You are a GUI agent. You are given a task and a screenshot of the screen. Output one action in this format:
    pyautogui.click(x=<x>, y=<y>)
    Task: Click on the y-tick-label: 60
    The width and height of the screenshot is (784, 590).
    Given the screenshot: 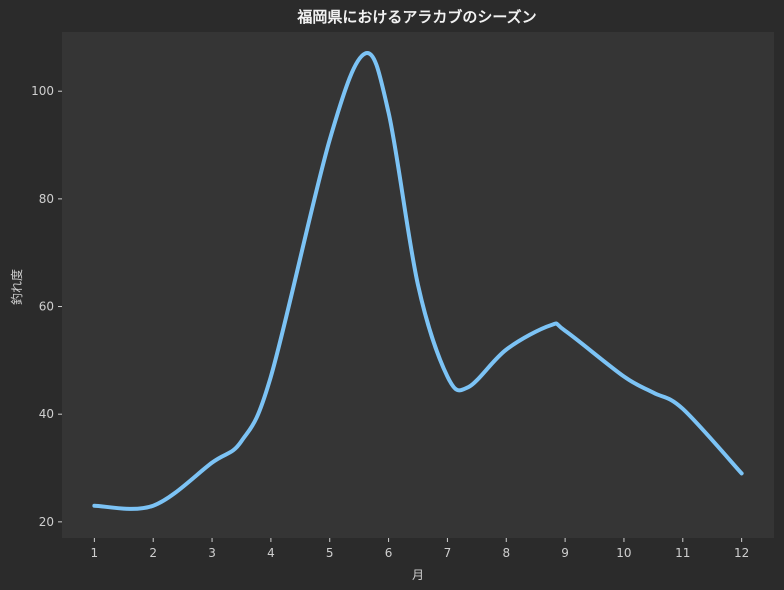 What is the action you would take?
    pyautogui.click(x=46, y=307)
    